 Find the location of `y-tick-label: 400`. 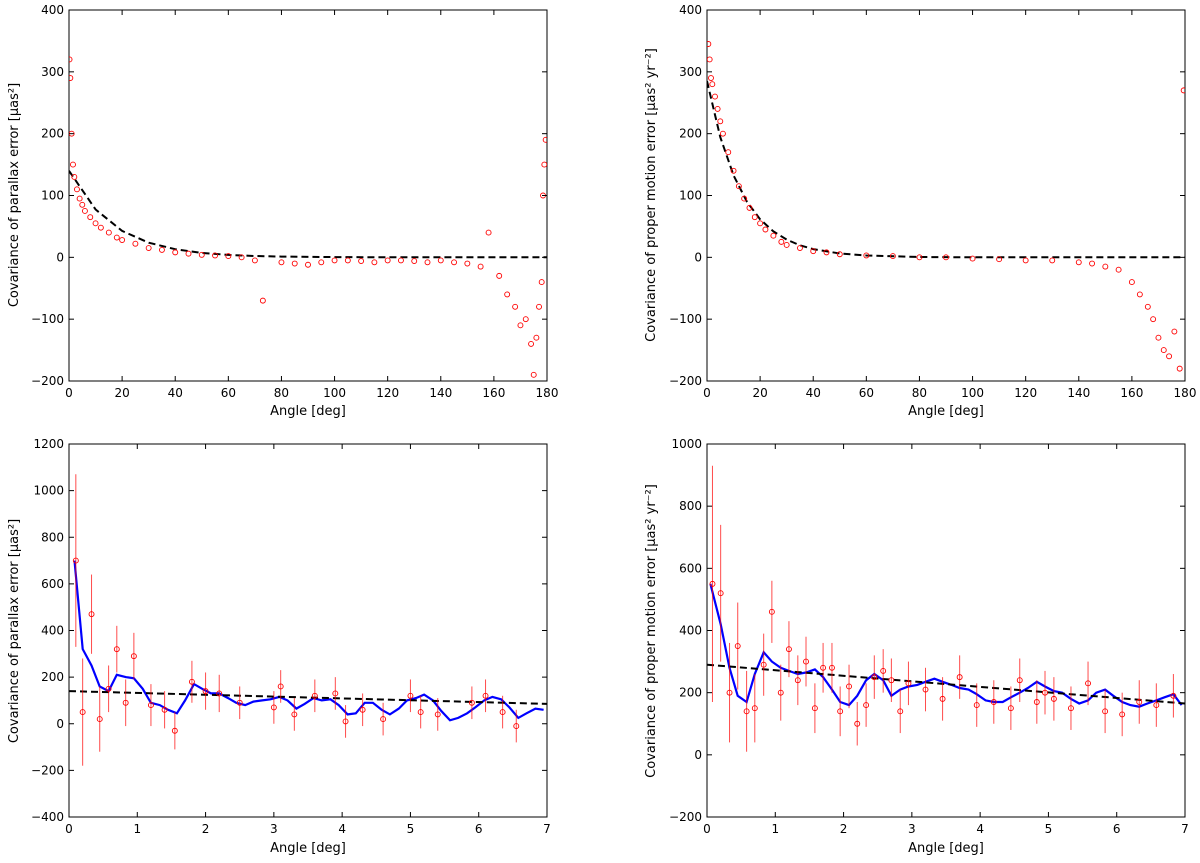

y-tick-label: 400 is located at coordinates (690, 631).